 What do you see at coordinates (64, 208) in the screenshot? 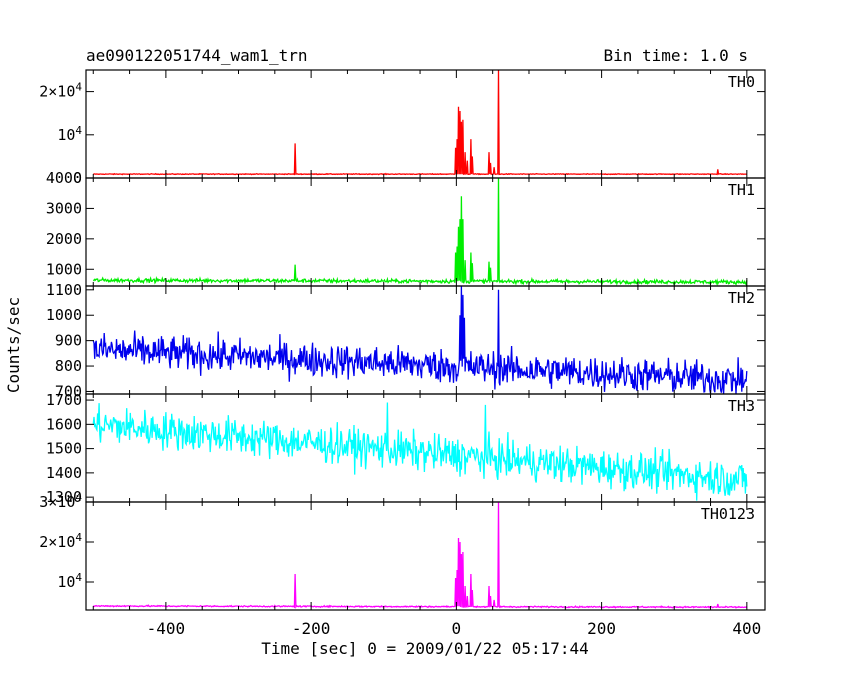
I see `y-tick-label: 3000` at bounding box center [64, 208].